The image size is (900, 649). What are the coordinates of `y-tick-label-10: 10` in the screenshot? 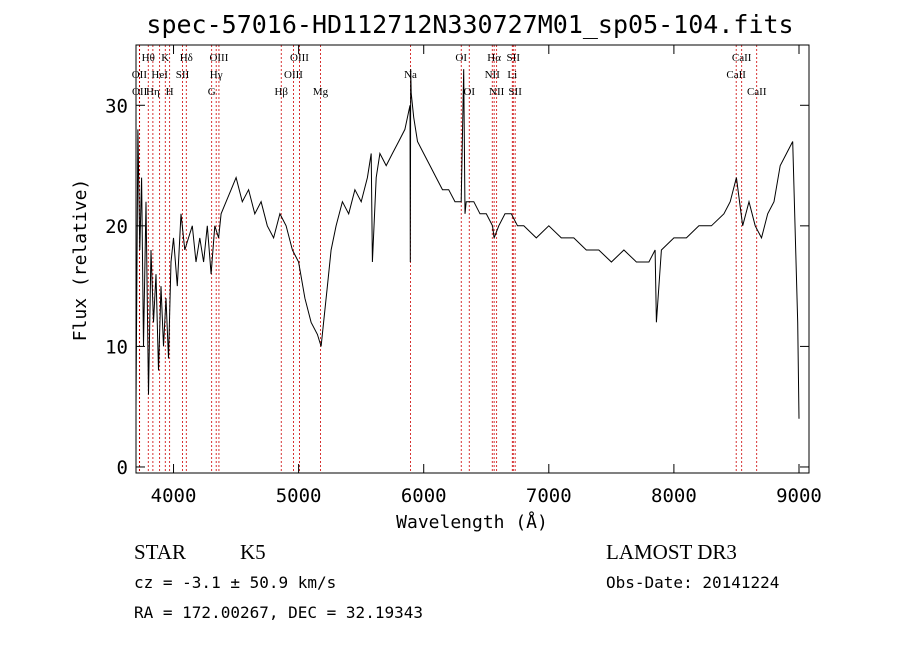 It's located at (116, 347).